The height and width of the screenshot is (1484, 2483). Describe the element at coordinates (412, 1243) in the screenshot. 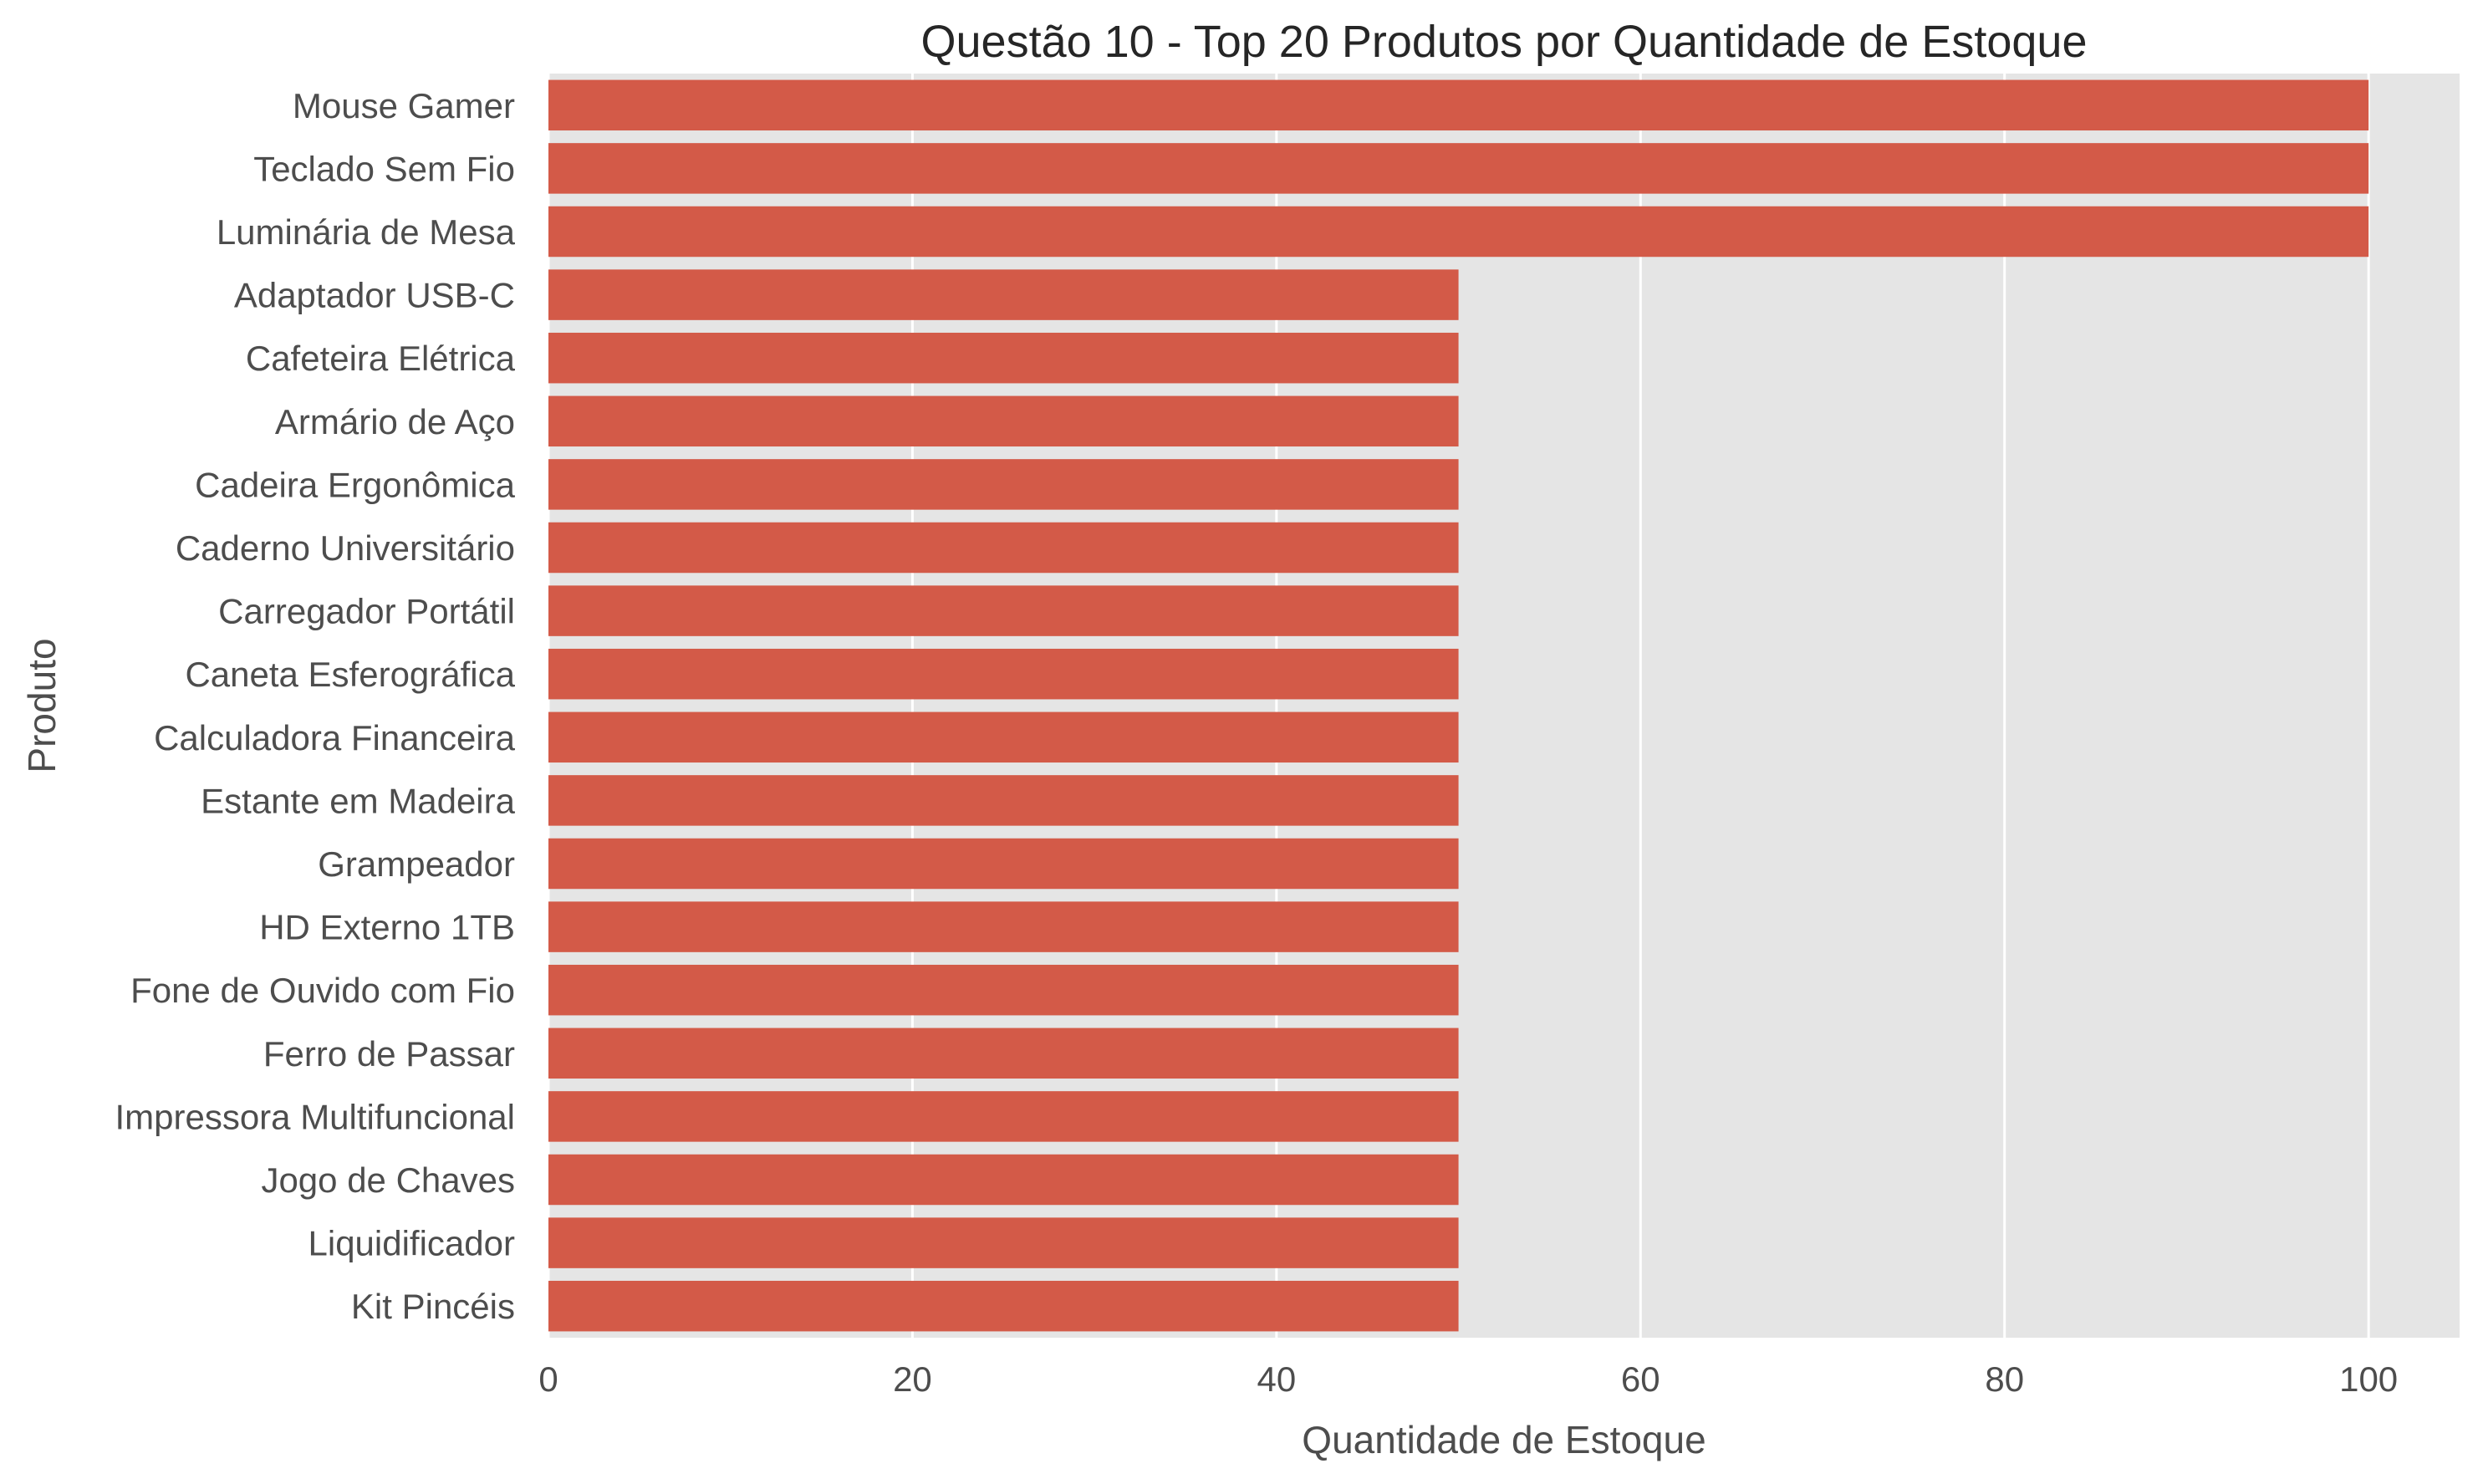

I see `y-tick-label: Liquidificador` at that location.